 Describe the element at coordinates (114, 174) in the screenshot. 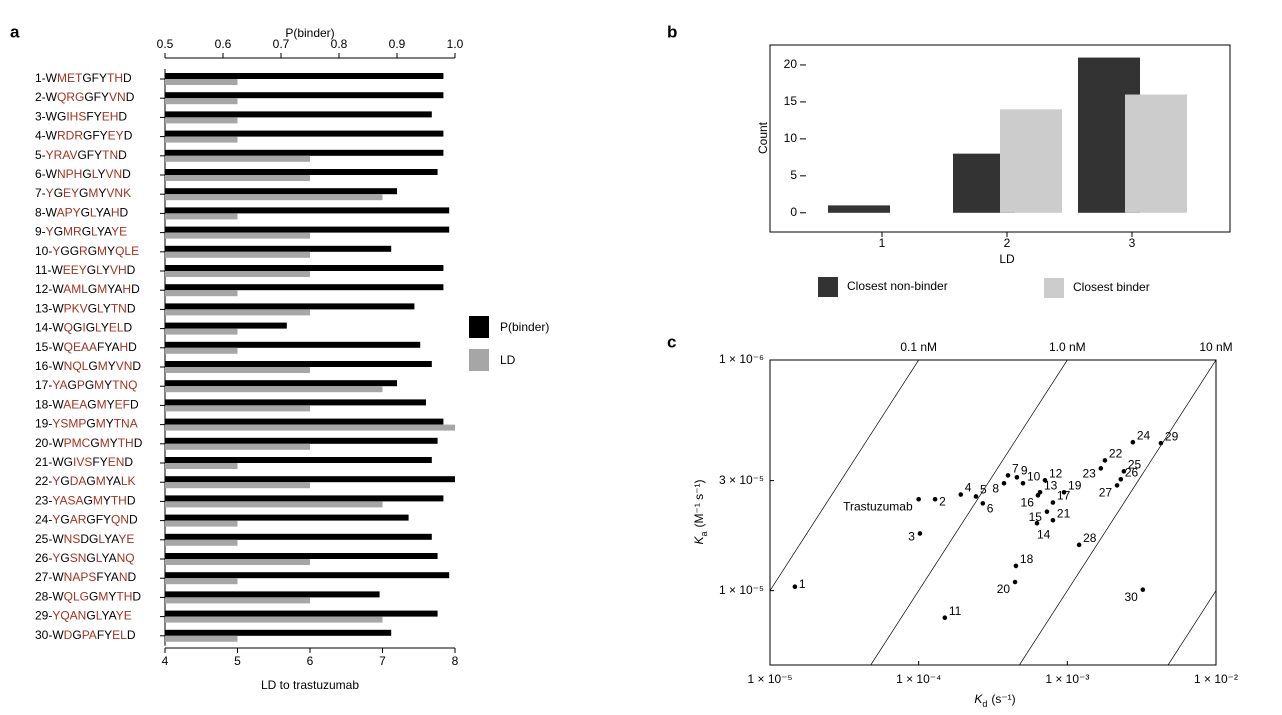

I see `label-part: VN` at that location.